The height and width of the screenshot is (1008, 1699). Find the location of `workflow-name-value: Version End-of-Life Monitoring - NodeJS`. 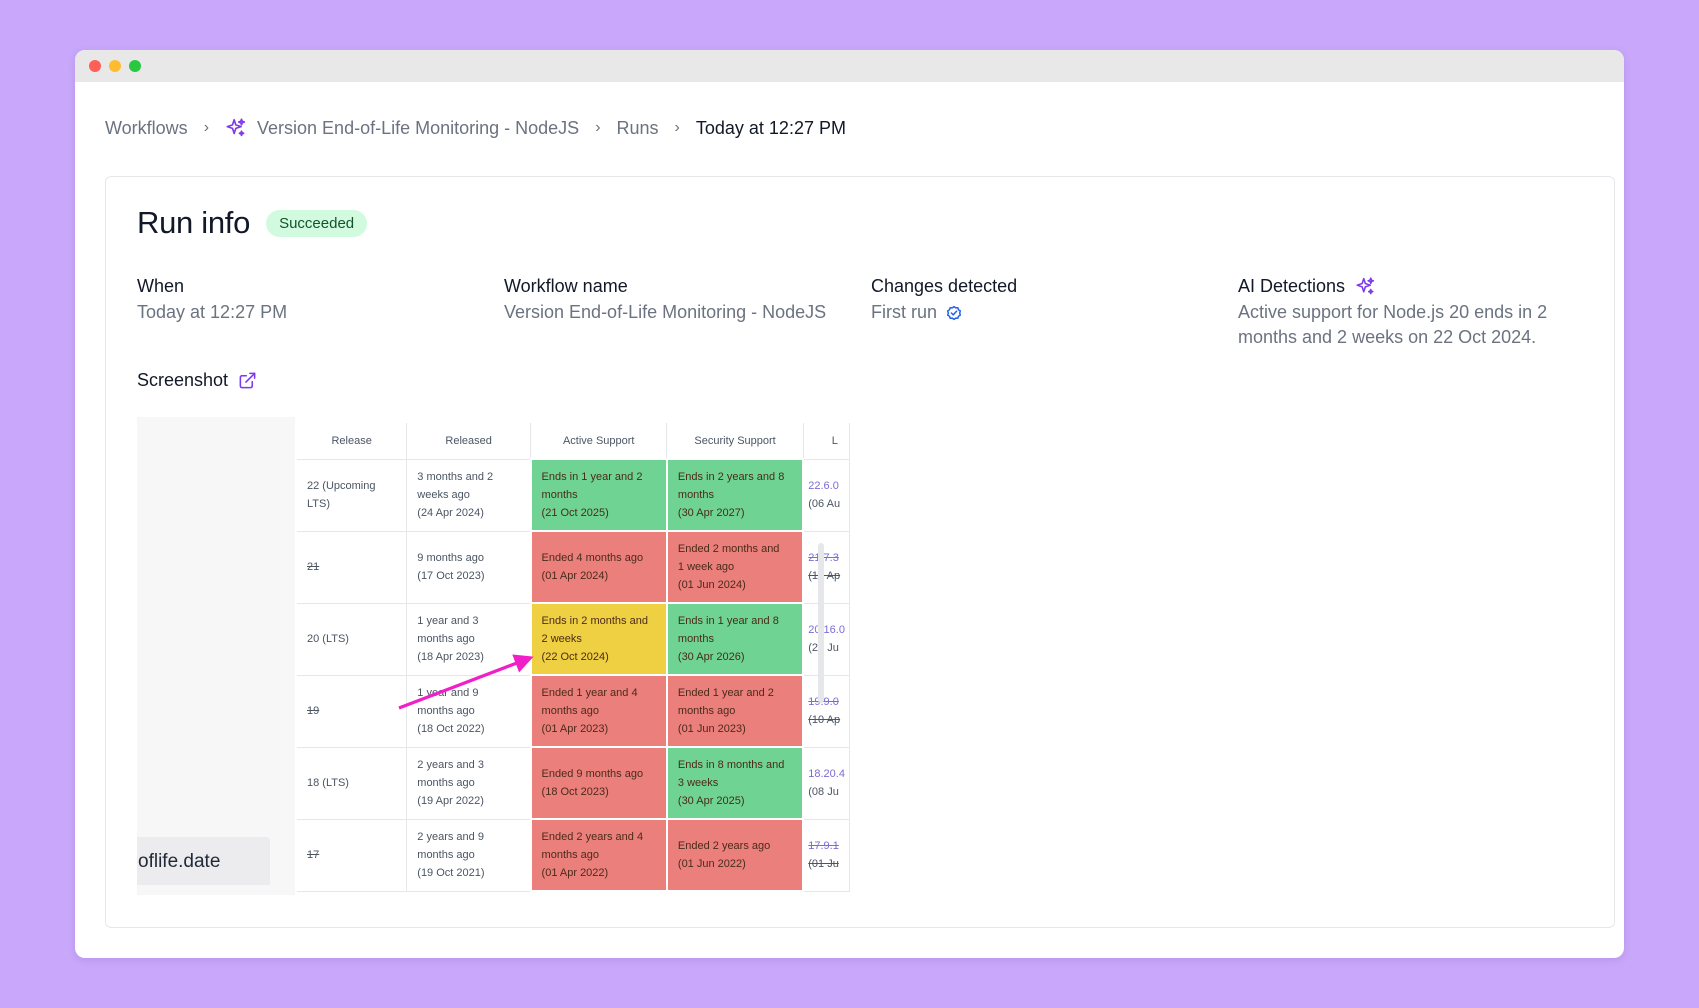

workflow-name-value: Version End-of-Life Monitoring - NodeJS is located at coordinates (665, 312).